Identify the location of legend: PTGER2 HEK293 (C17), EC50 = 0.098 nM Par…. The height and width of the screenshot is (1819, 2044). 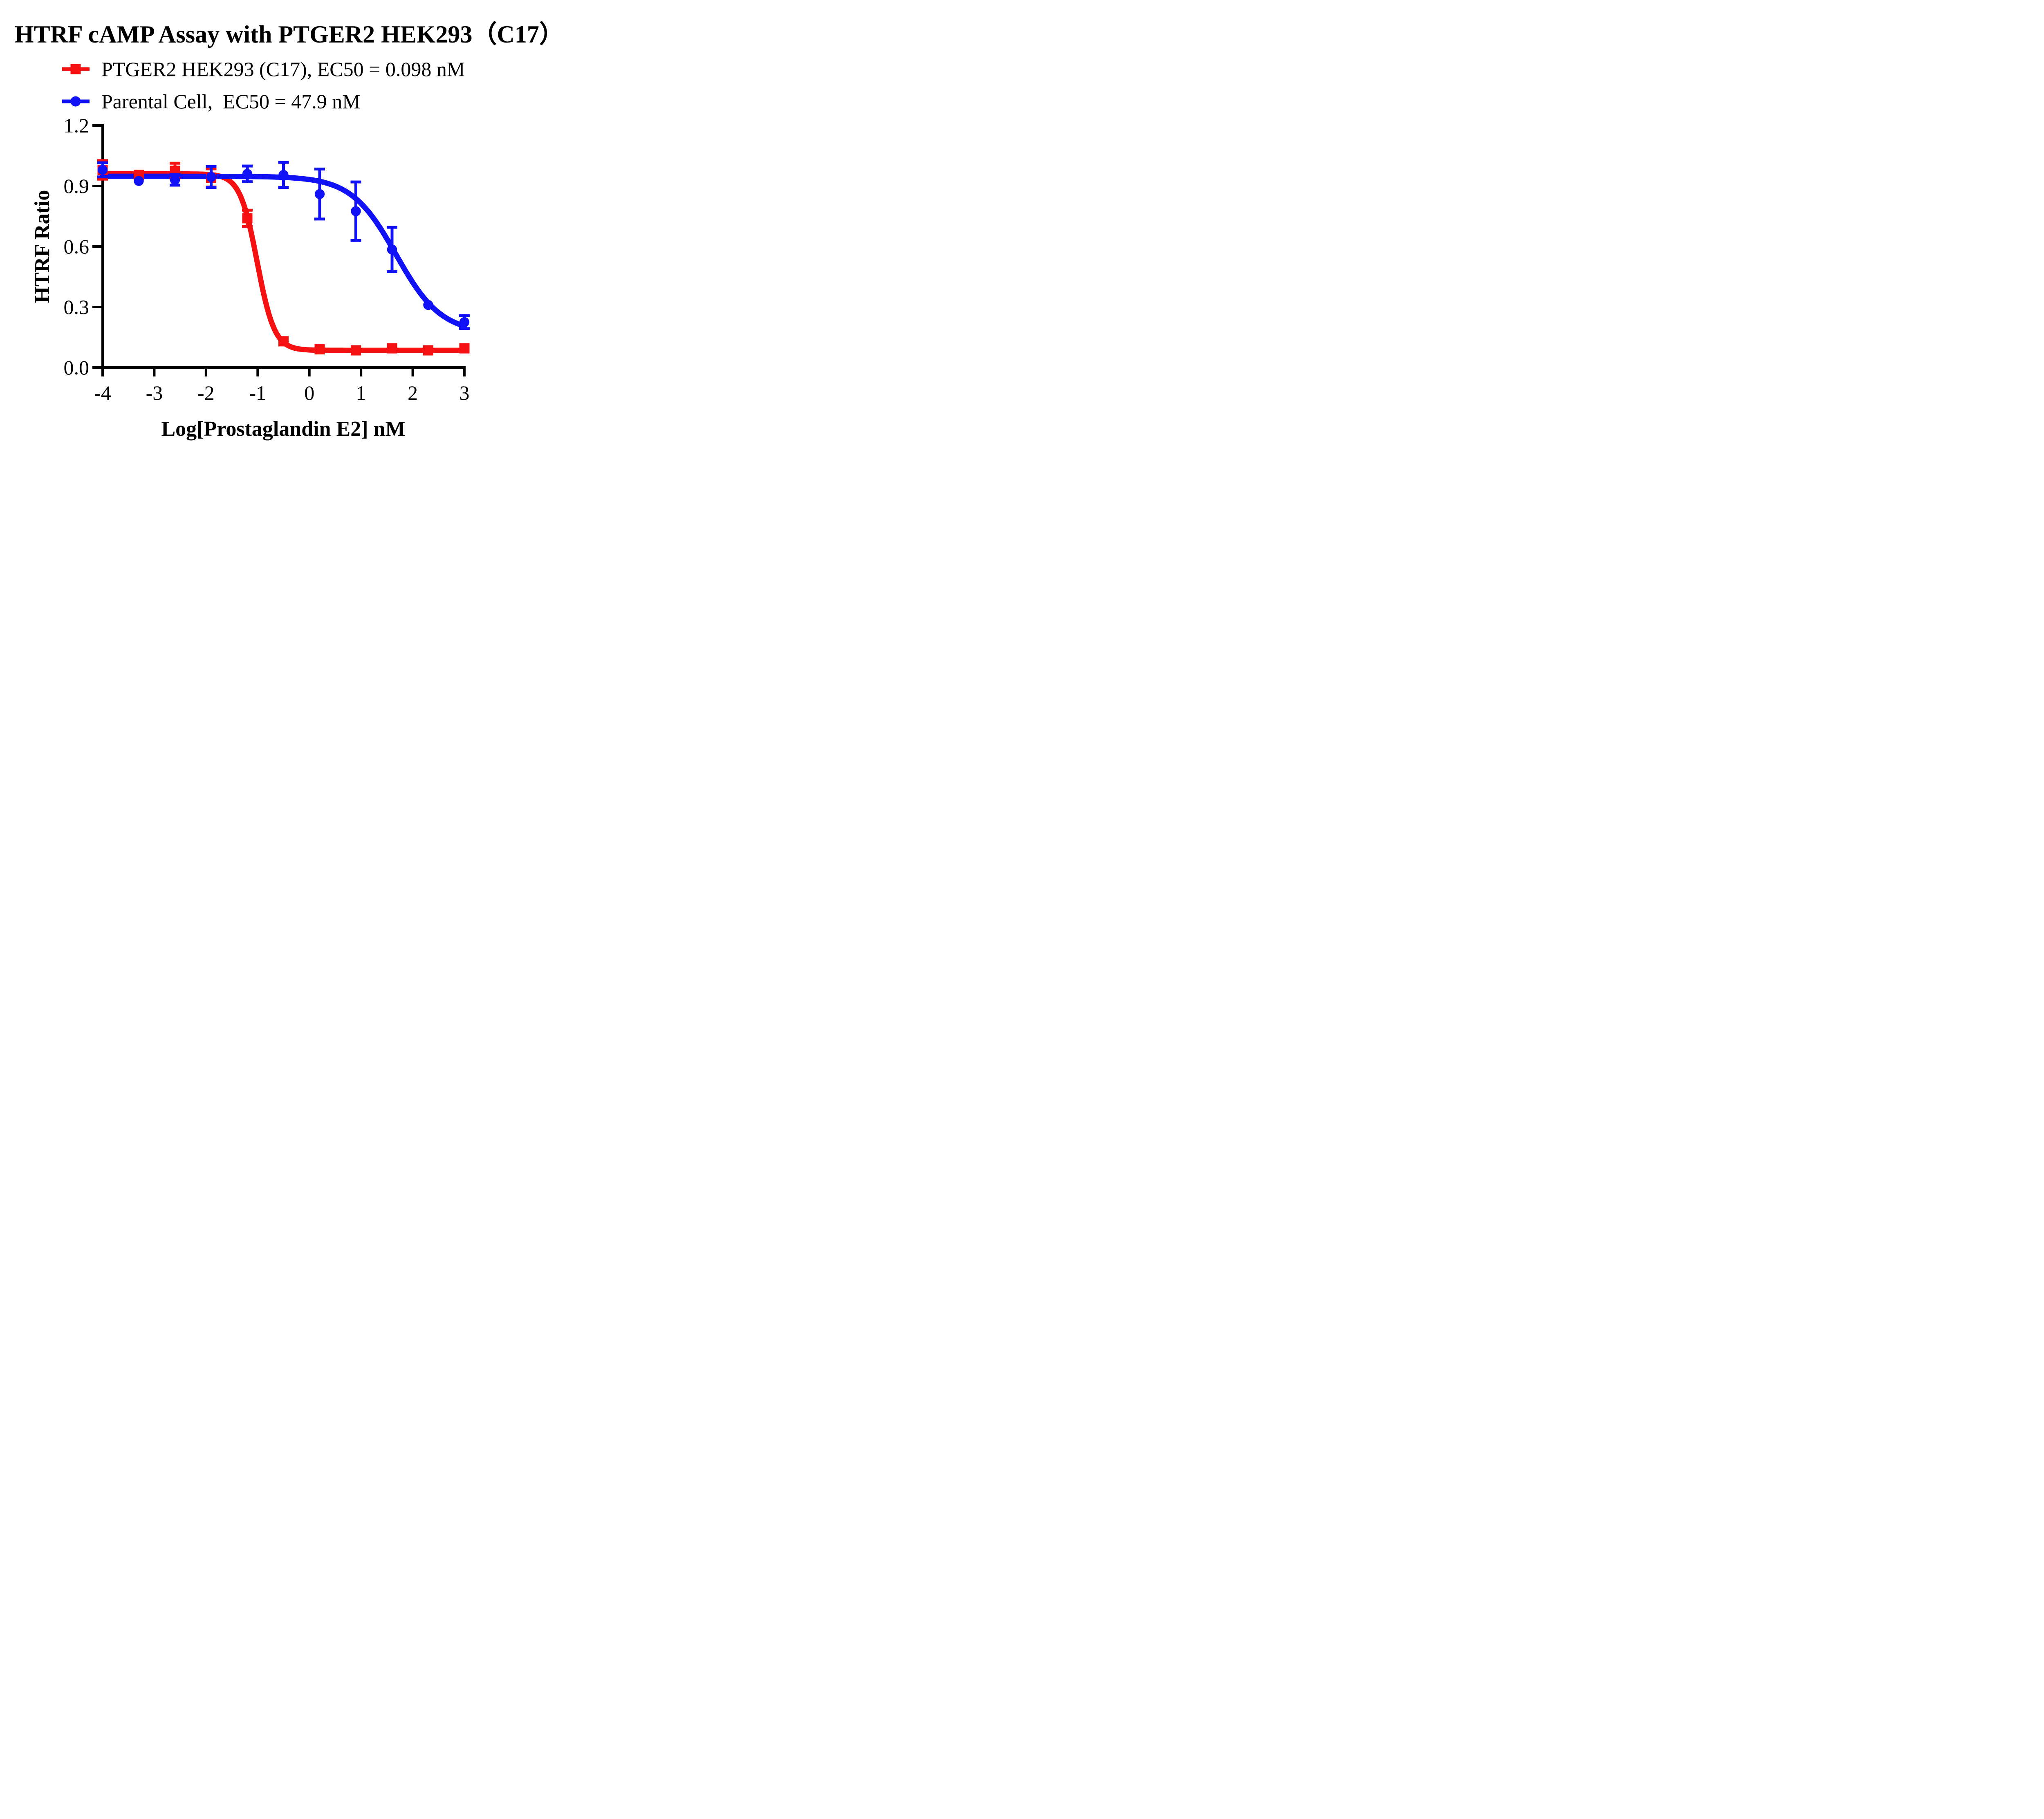
(263, 85).